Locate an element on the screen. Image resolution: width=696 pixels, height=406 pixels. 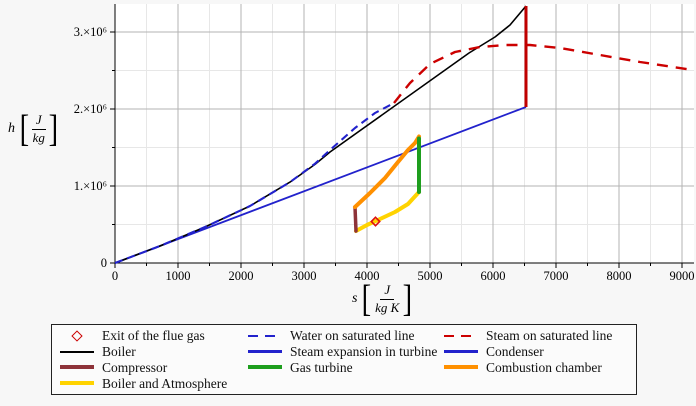
x-unit-numerator: J is located at coordinates (387, 291).